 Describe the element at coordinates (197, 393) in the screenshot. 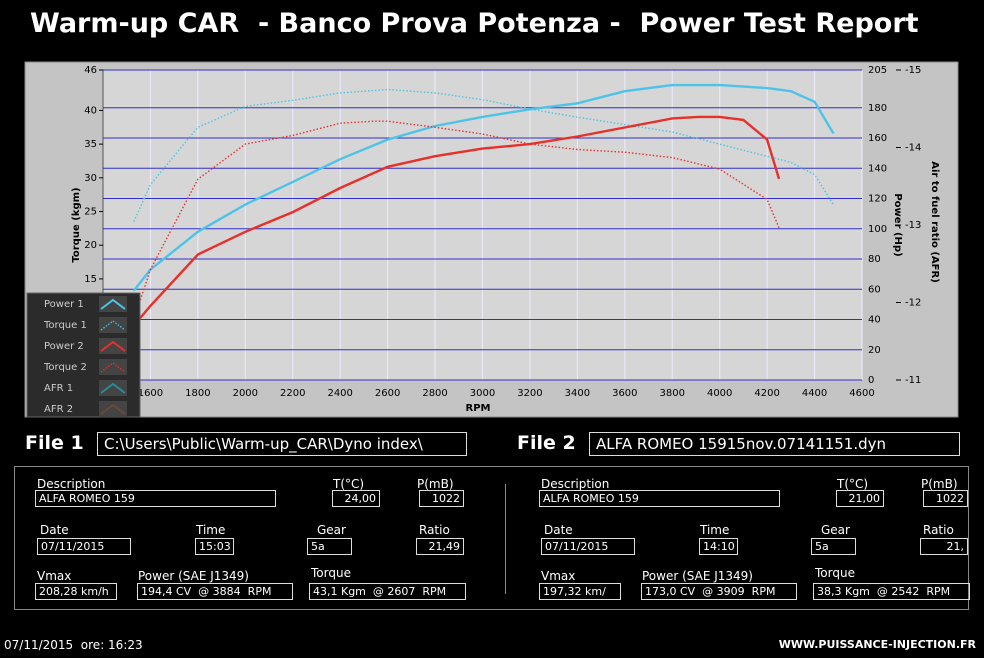

I see `x-tick-label: 1800` at that location.